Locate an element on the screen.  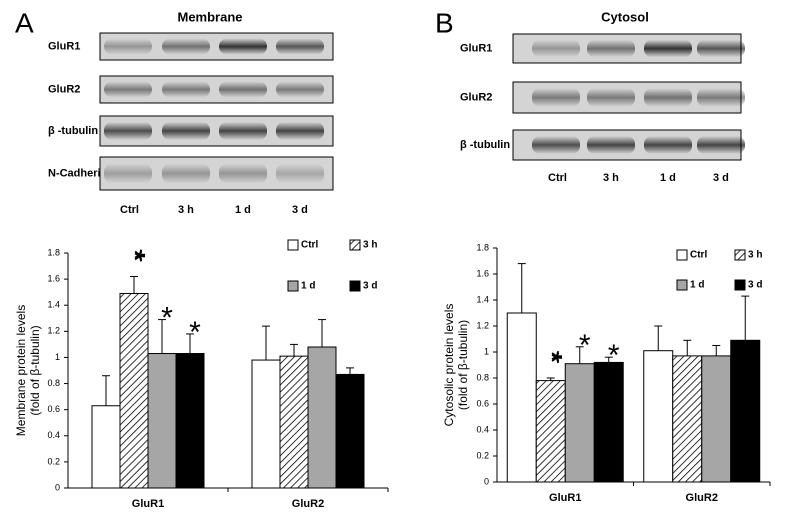
blot-row-label: GluR2 is located at coordinates (476, 97).